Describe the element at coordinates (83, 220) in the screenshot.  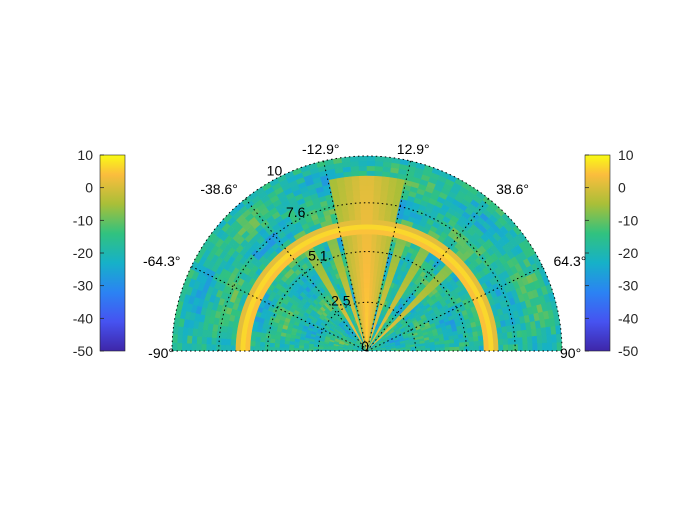
I see `colorbar-tick-label: -10` at that location.